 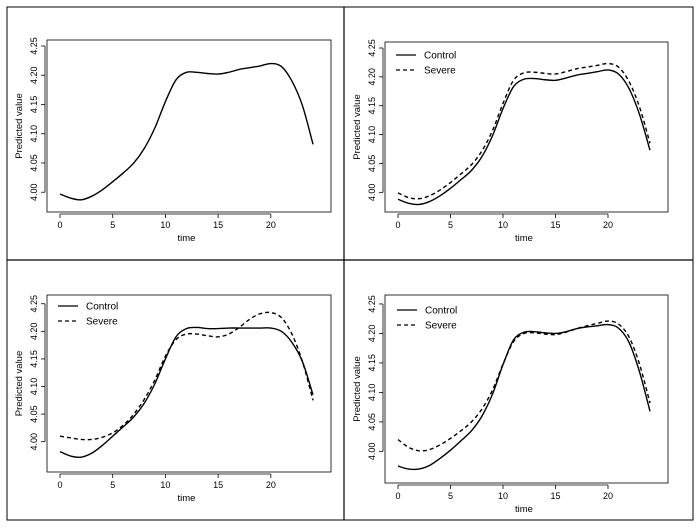 What do you see at coordinates (186, 131) in the screenshot?
I see `series-line-predicted` at bounding box center [186, 131].